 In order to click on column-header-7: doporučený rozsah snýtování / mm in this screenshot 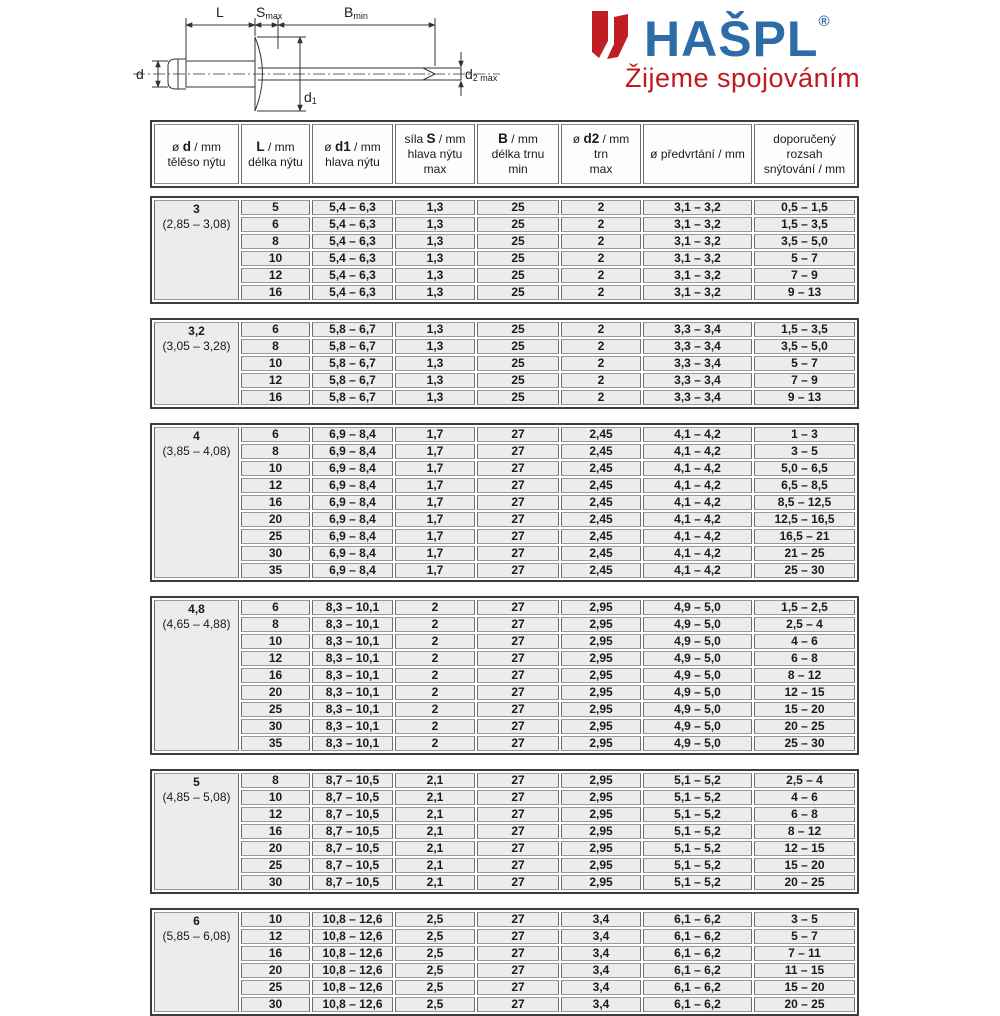, I will do `click(804, 154)`.